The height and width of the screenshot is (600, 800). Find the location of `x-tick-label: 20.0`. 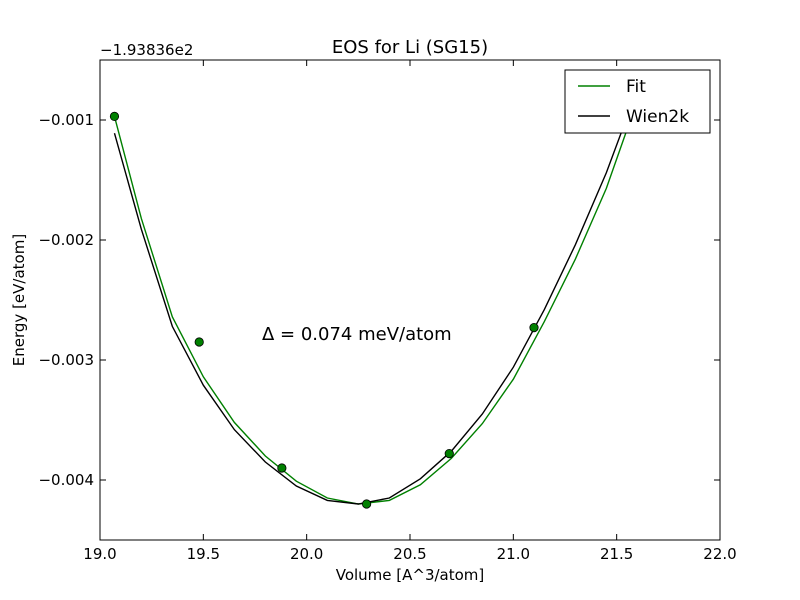

x-tick-label: 20.0 is located at coordinates (306, 554).